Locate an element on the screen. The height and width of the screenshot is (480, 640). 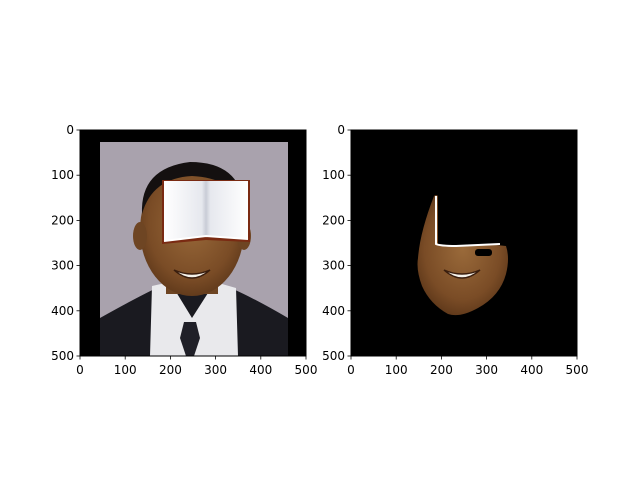
left-ytick-label: 300 is located at coordinates (62, 266).